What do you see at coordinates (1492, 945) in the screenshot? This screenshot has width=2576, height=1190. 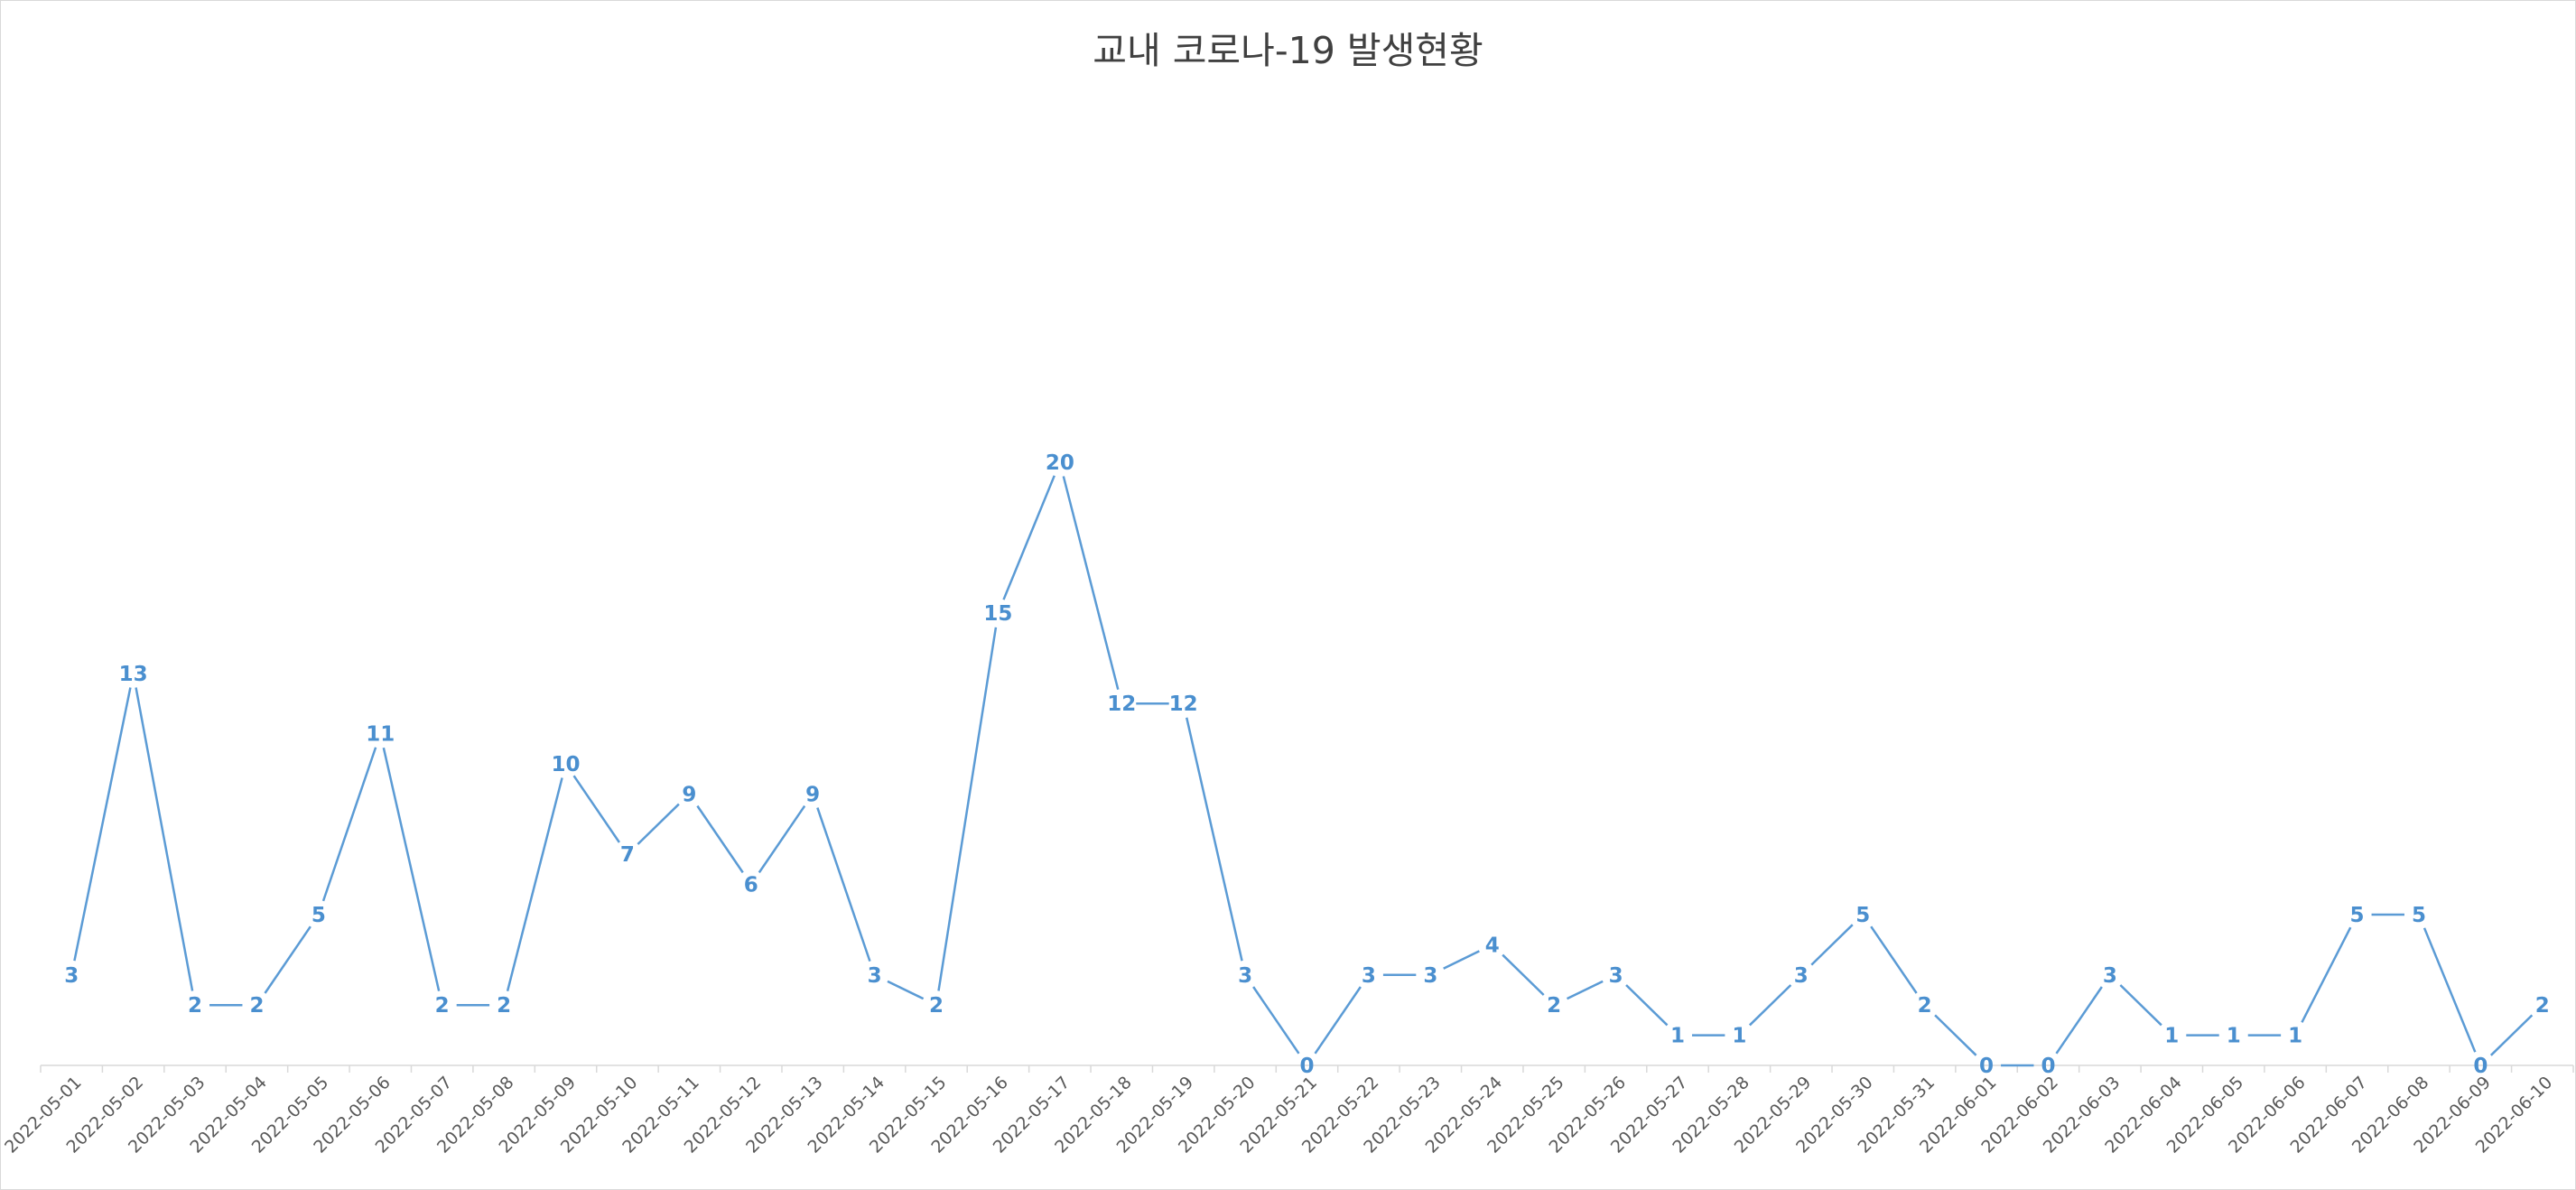 I see `data-label: 4` at bounding box center [1492, 945].